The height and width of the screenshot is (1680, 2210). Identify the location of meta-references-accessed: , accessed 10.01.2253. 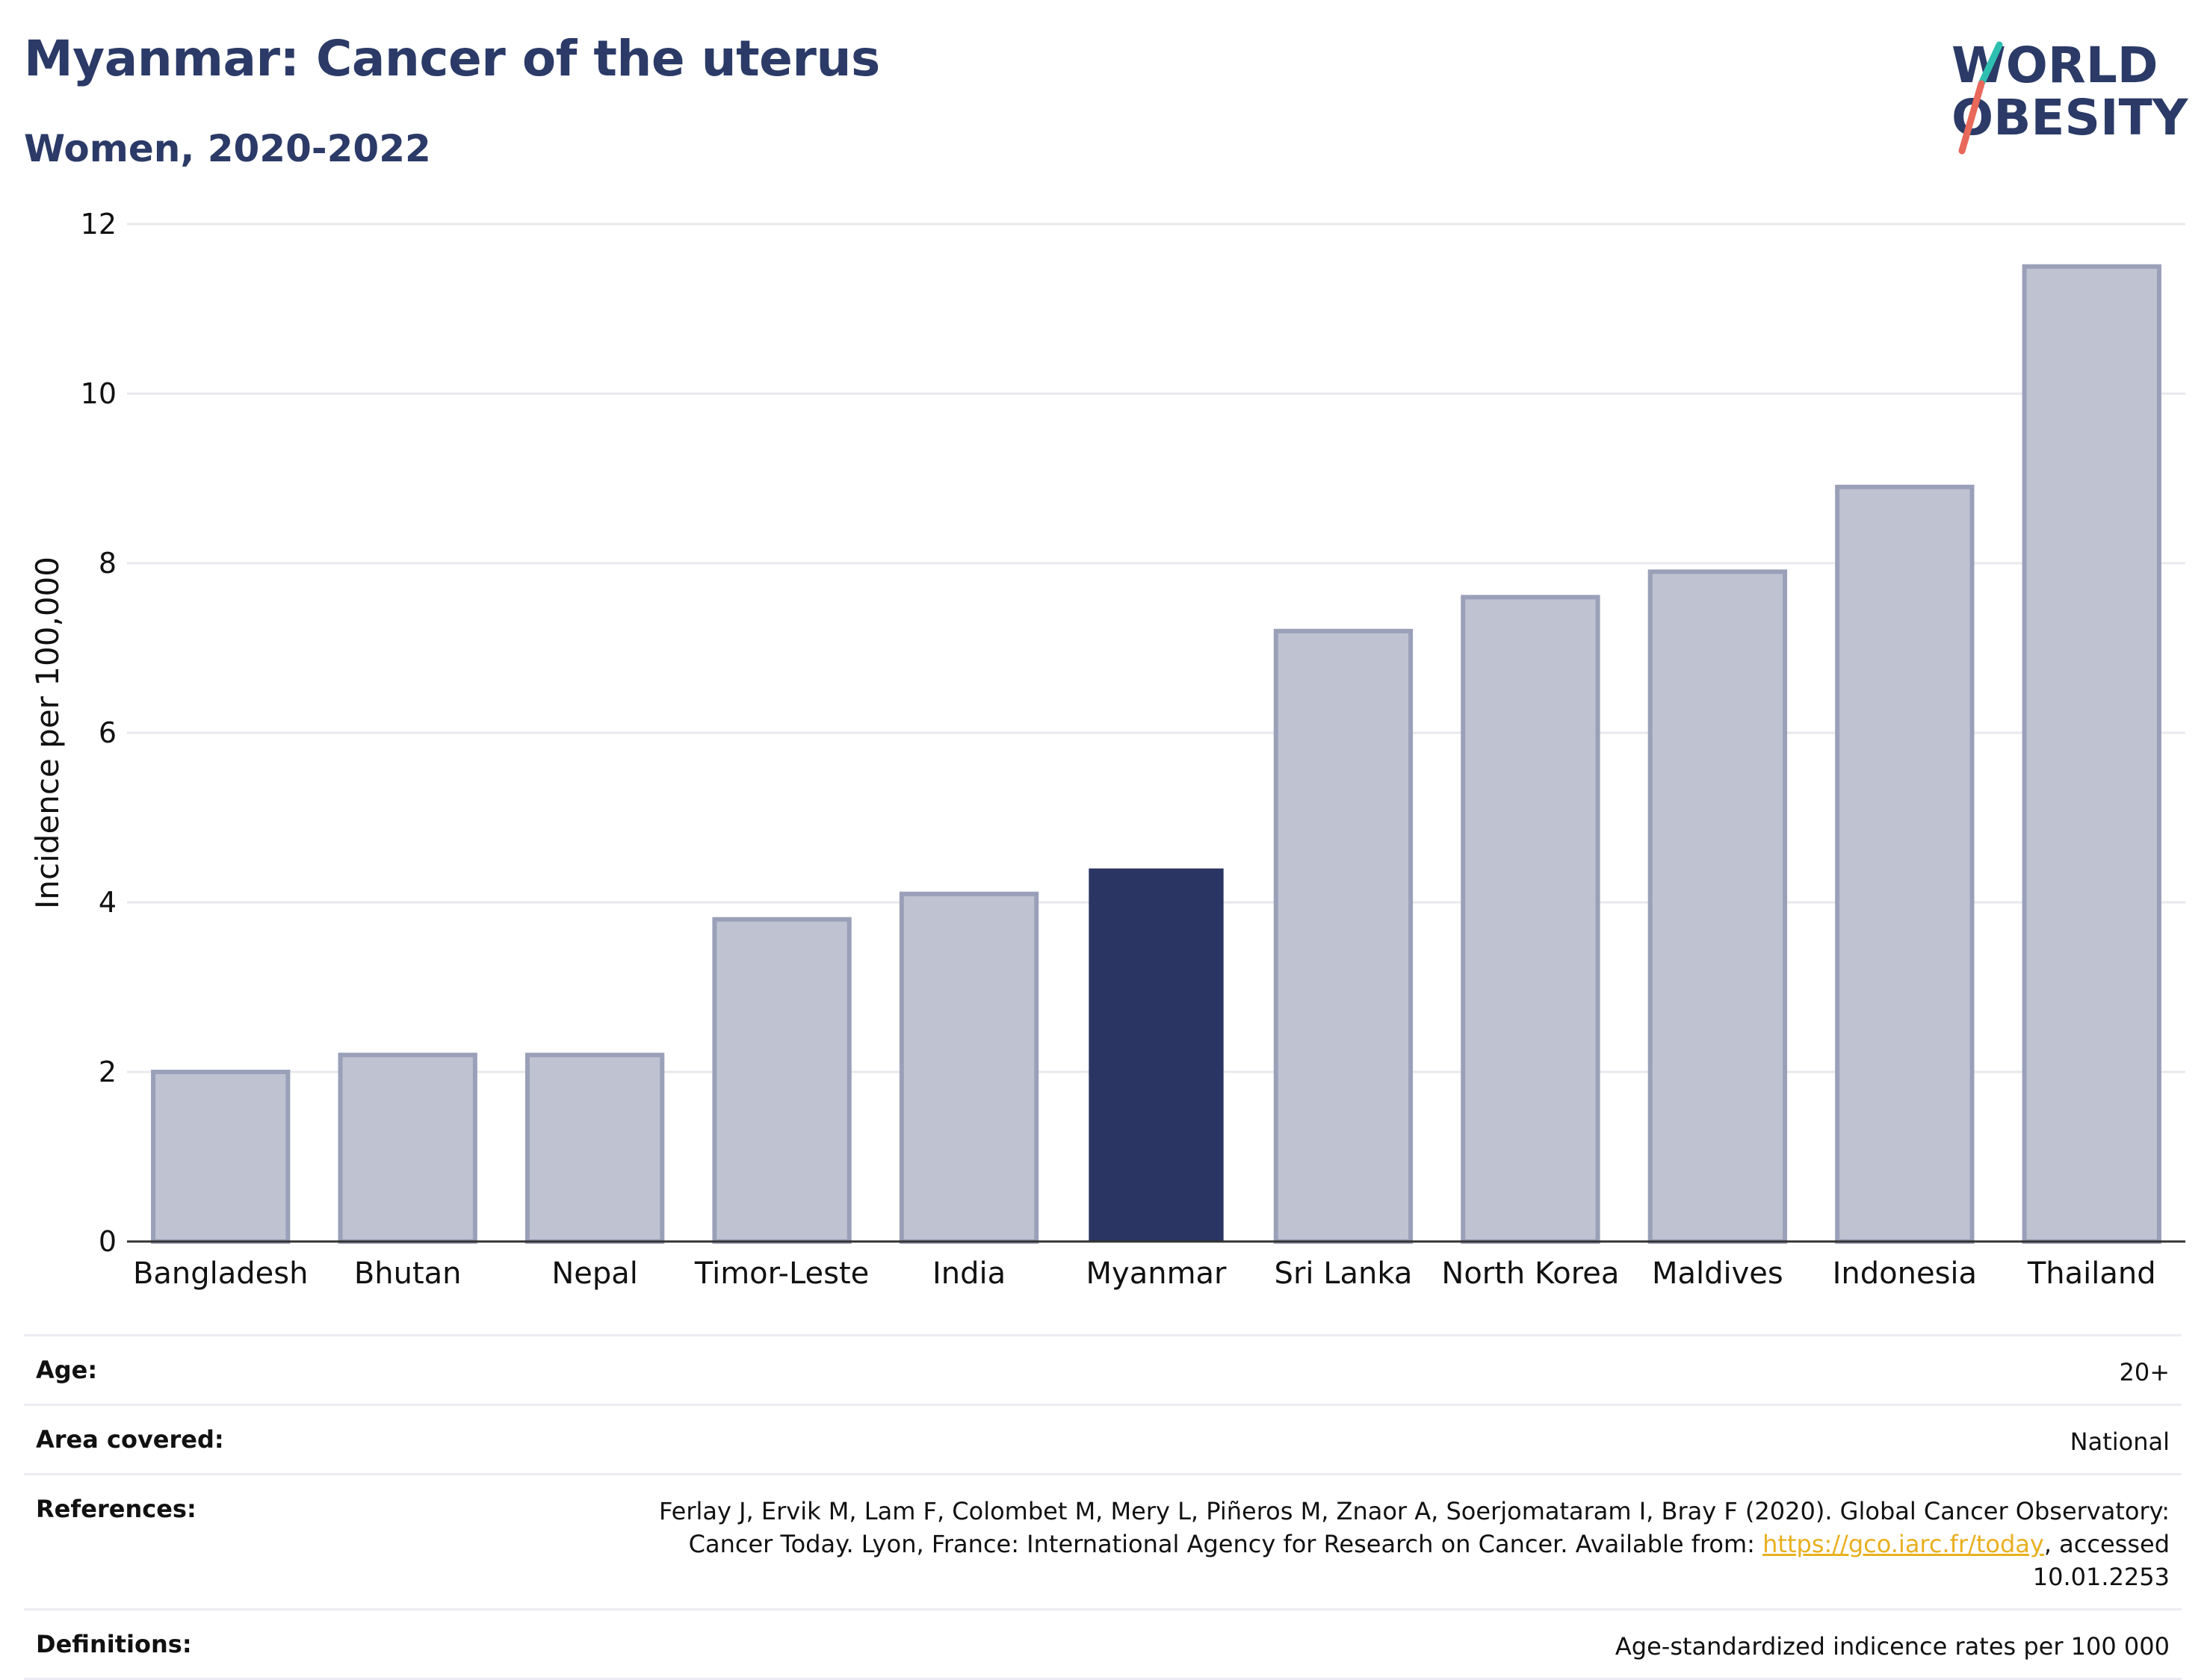
(2101, 1560).